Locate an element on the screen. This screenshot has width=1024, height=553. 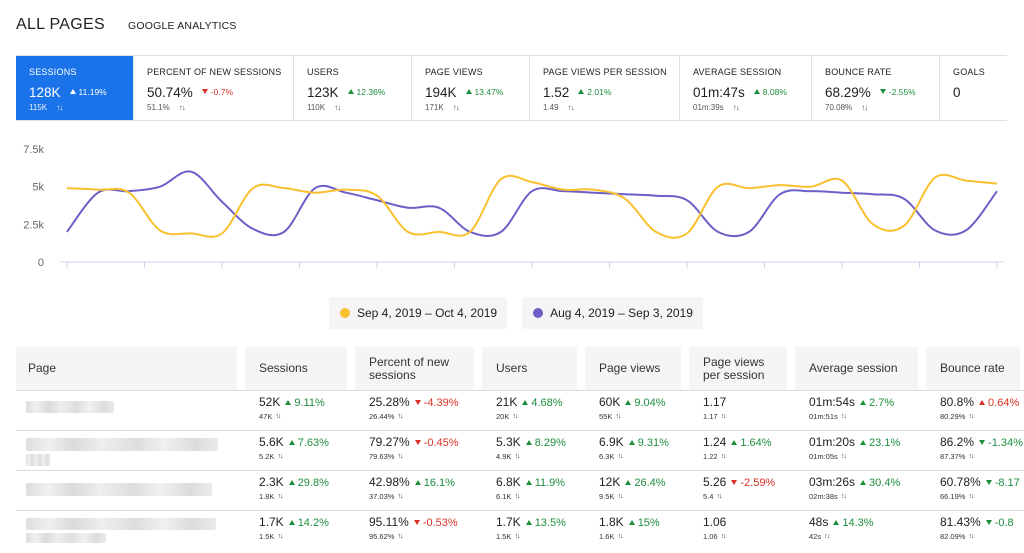
metric-previous-value: 70.08% ↑↓ is located at coordinates (882, 107).